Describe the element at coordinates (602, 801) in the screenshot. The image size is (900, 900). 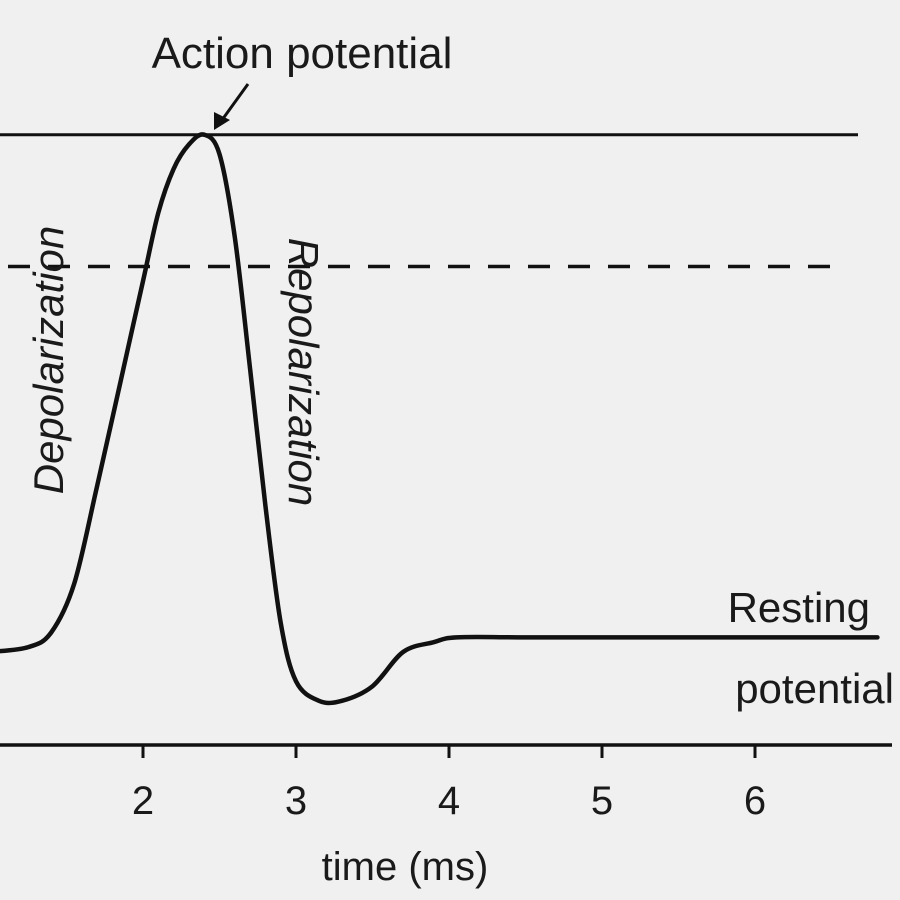
I see `x-tick-label: 5` at that location.